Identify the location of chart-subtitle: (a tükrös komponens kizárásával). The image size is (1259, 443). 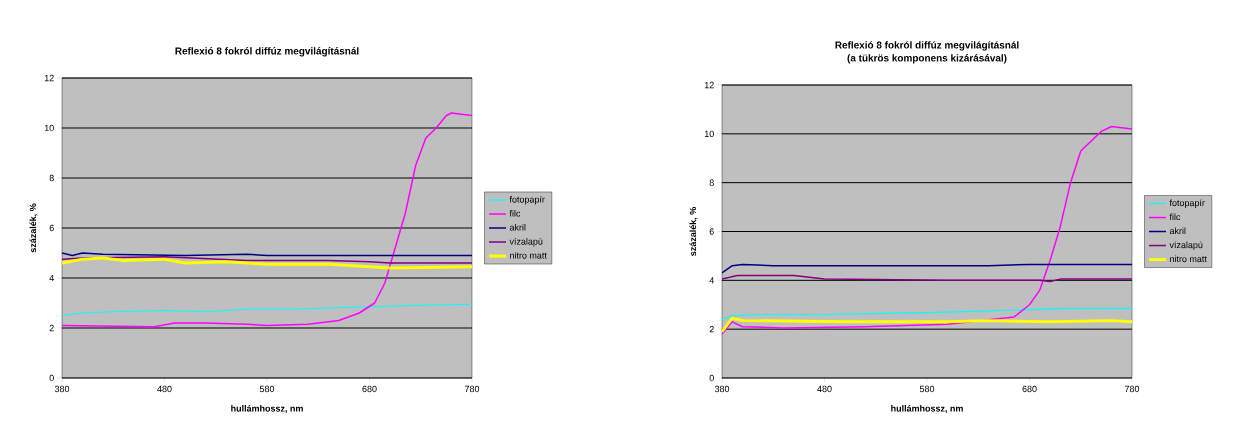
(927, 59).